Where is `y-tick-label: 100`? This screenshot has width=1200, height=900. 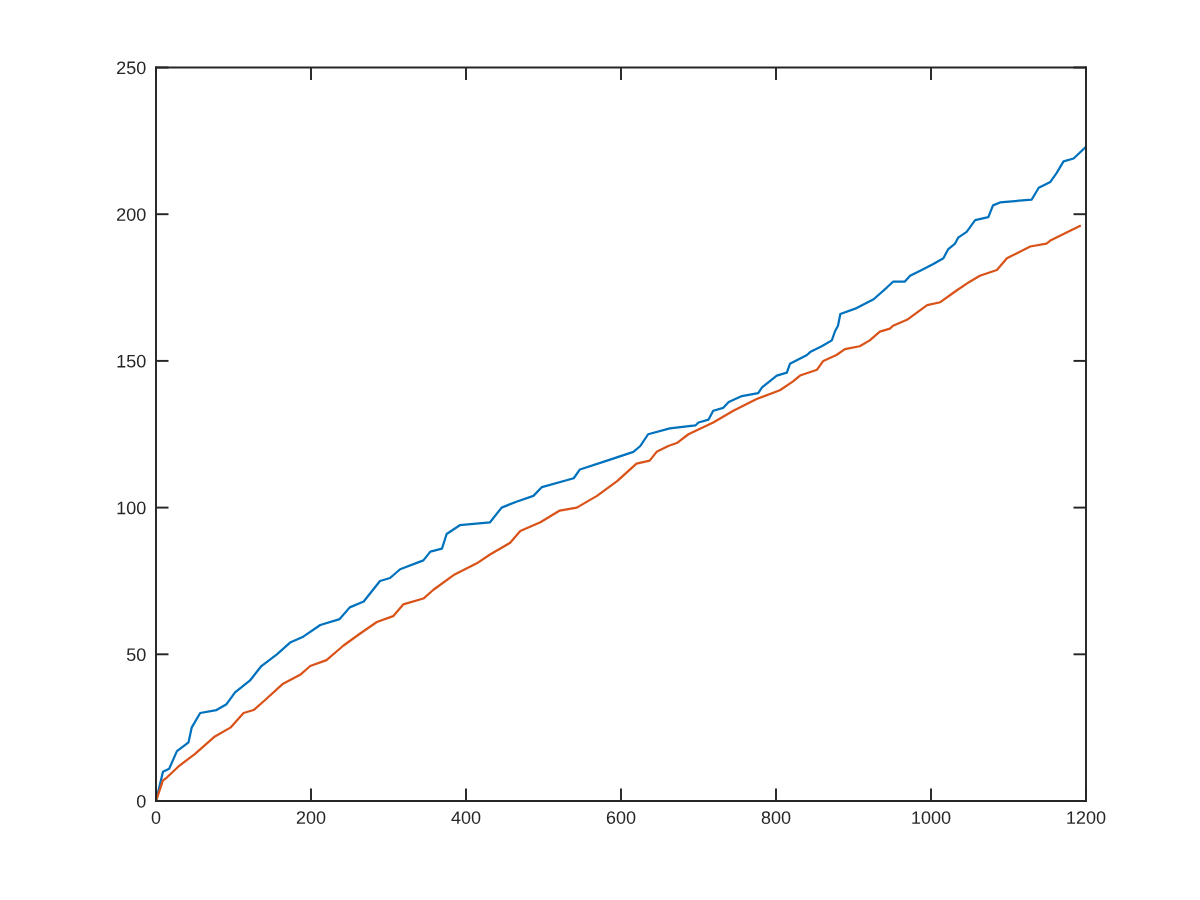 y-tick-label: 100 is located at coordinates (131, 508).